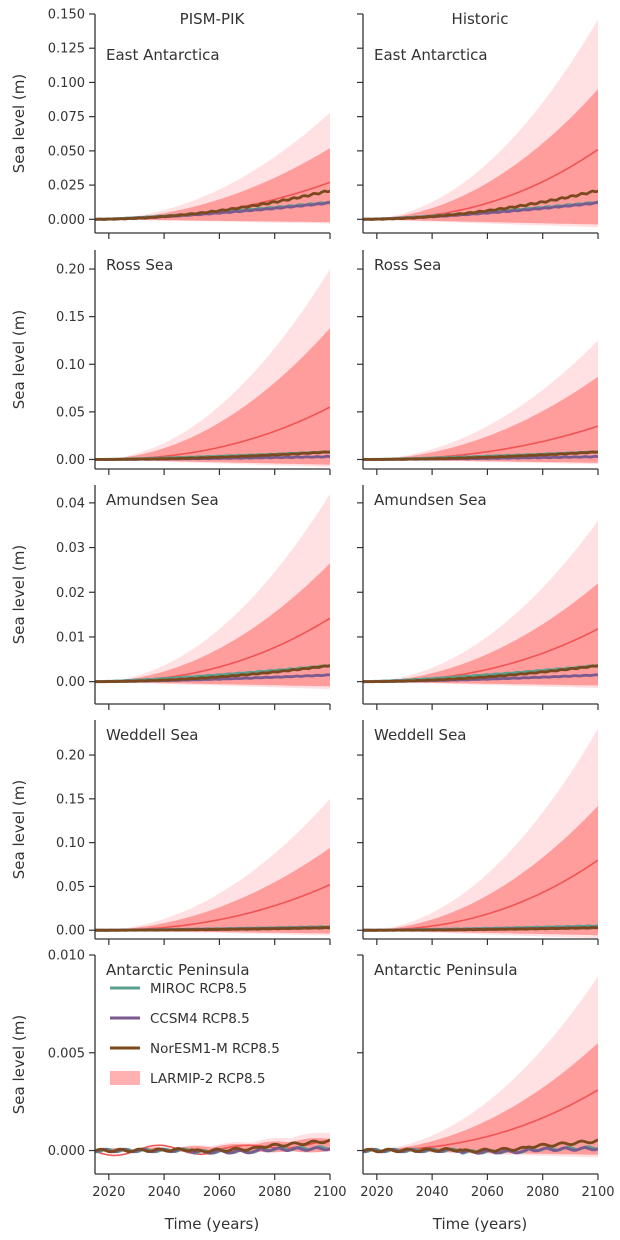  Describe the element at coordinates (66, 83) in the screenshot. I see `y-tick-label: 0.100` at that location.